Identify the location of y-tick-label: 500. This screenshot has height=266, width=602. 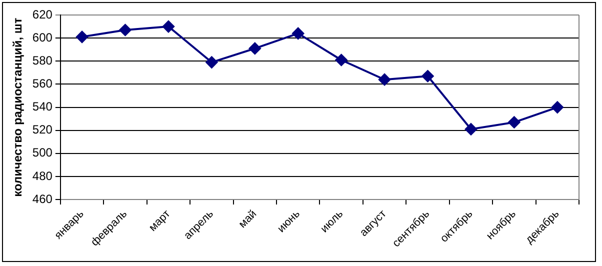
(42, 153).